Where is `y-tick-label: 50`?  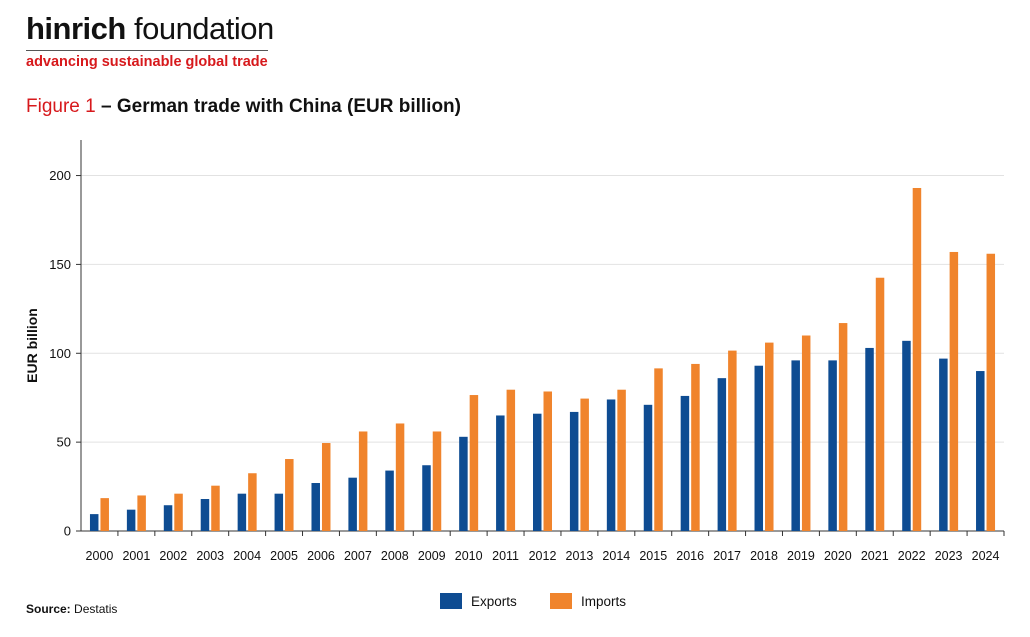
y-tick-label: 50 is located at coordinates (64, 442).